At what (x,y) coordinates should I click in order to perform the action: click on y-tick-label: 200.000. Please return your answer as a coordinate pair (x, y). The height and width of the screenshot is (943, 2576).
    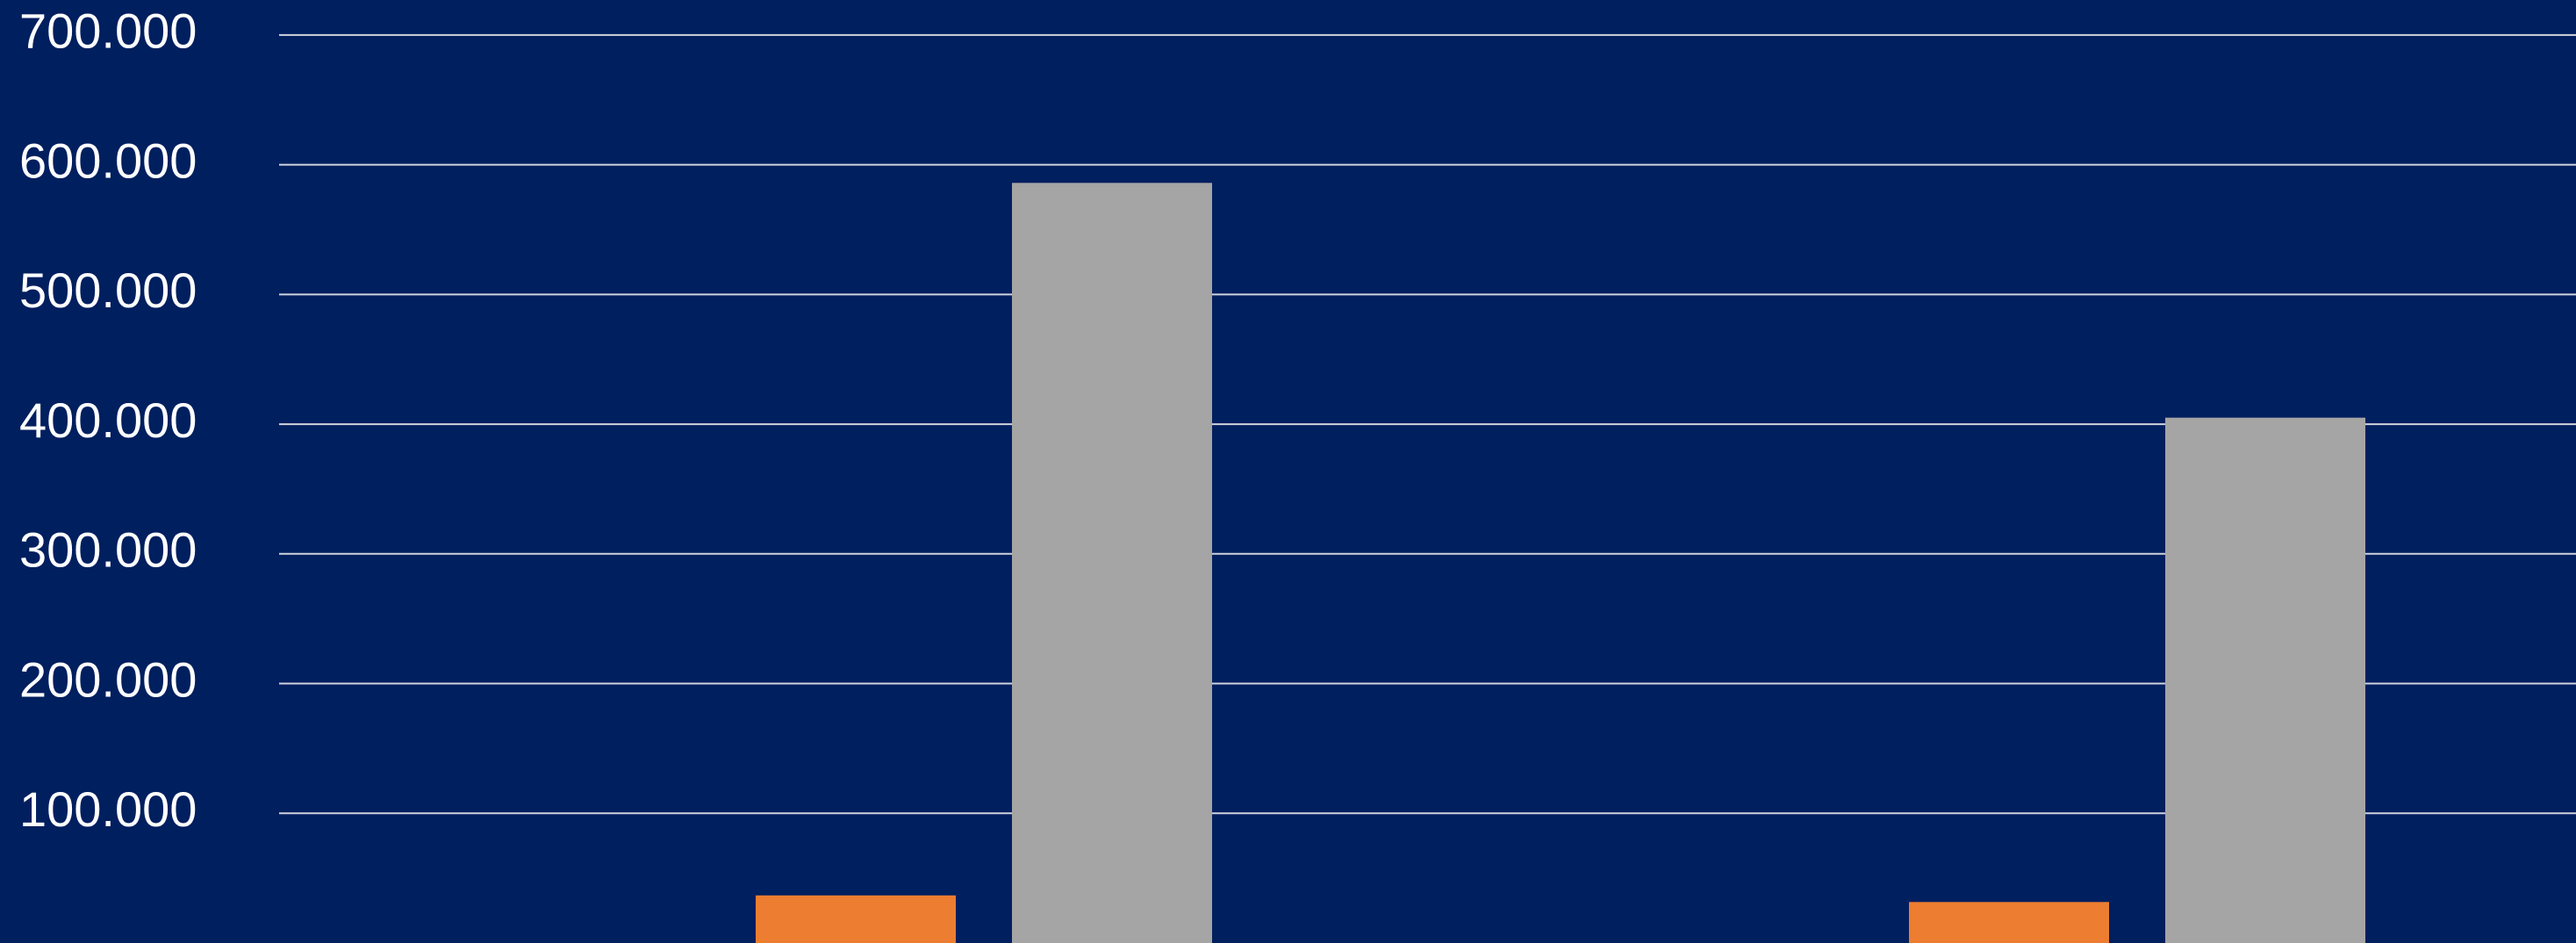
    Looking at the image, I should click on (108, 679).